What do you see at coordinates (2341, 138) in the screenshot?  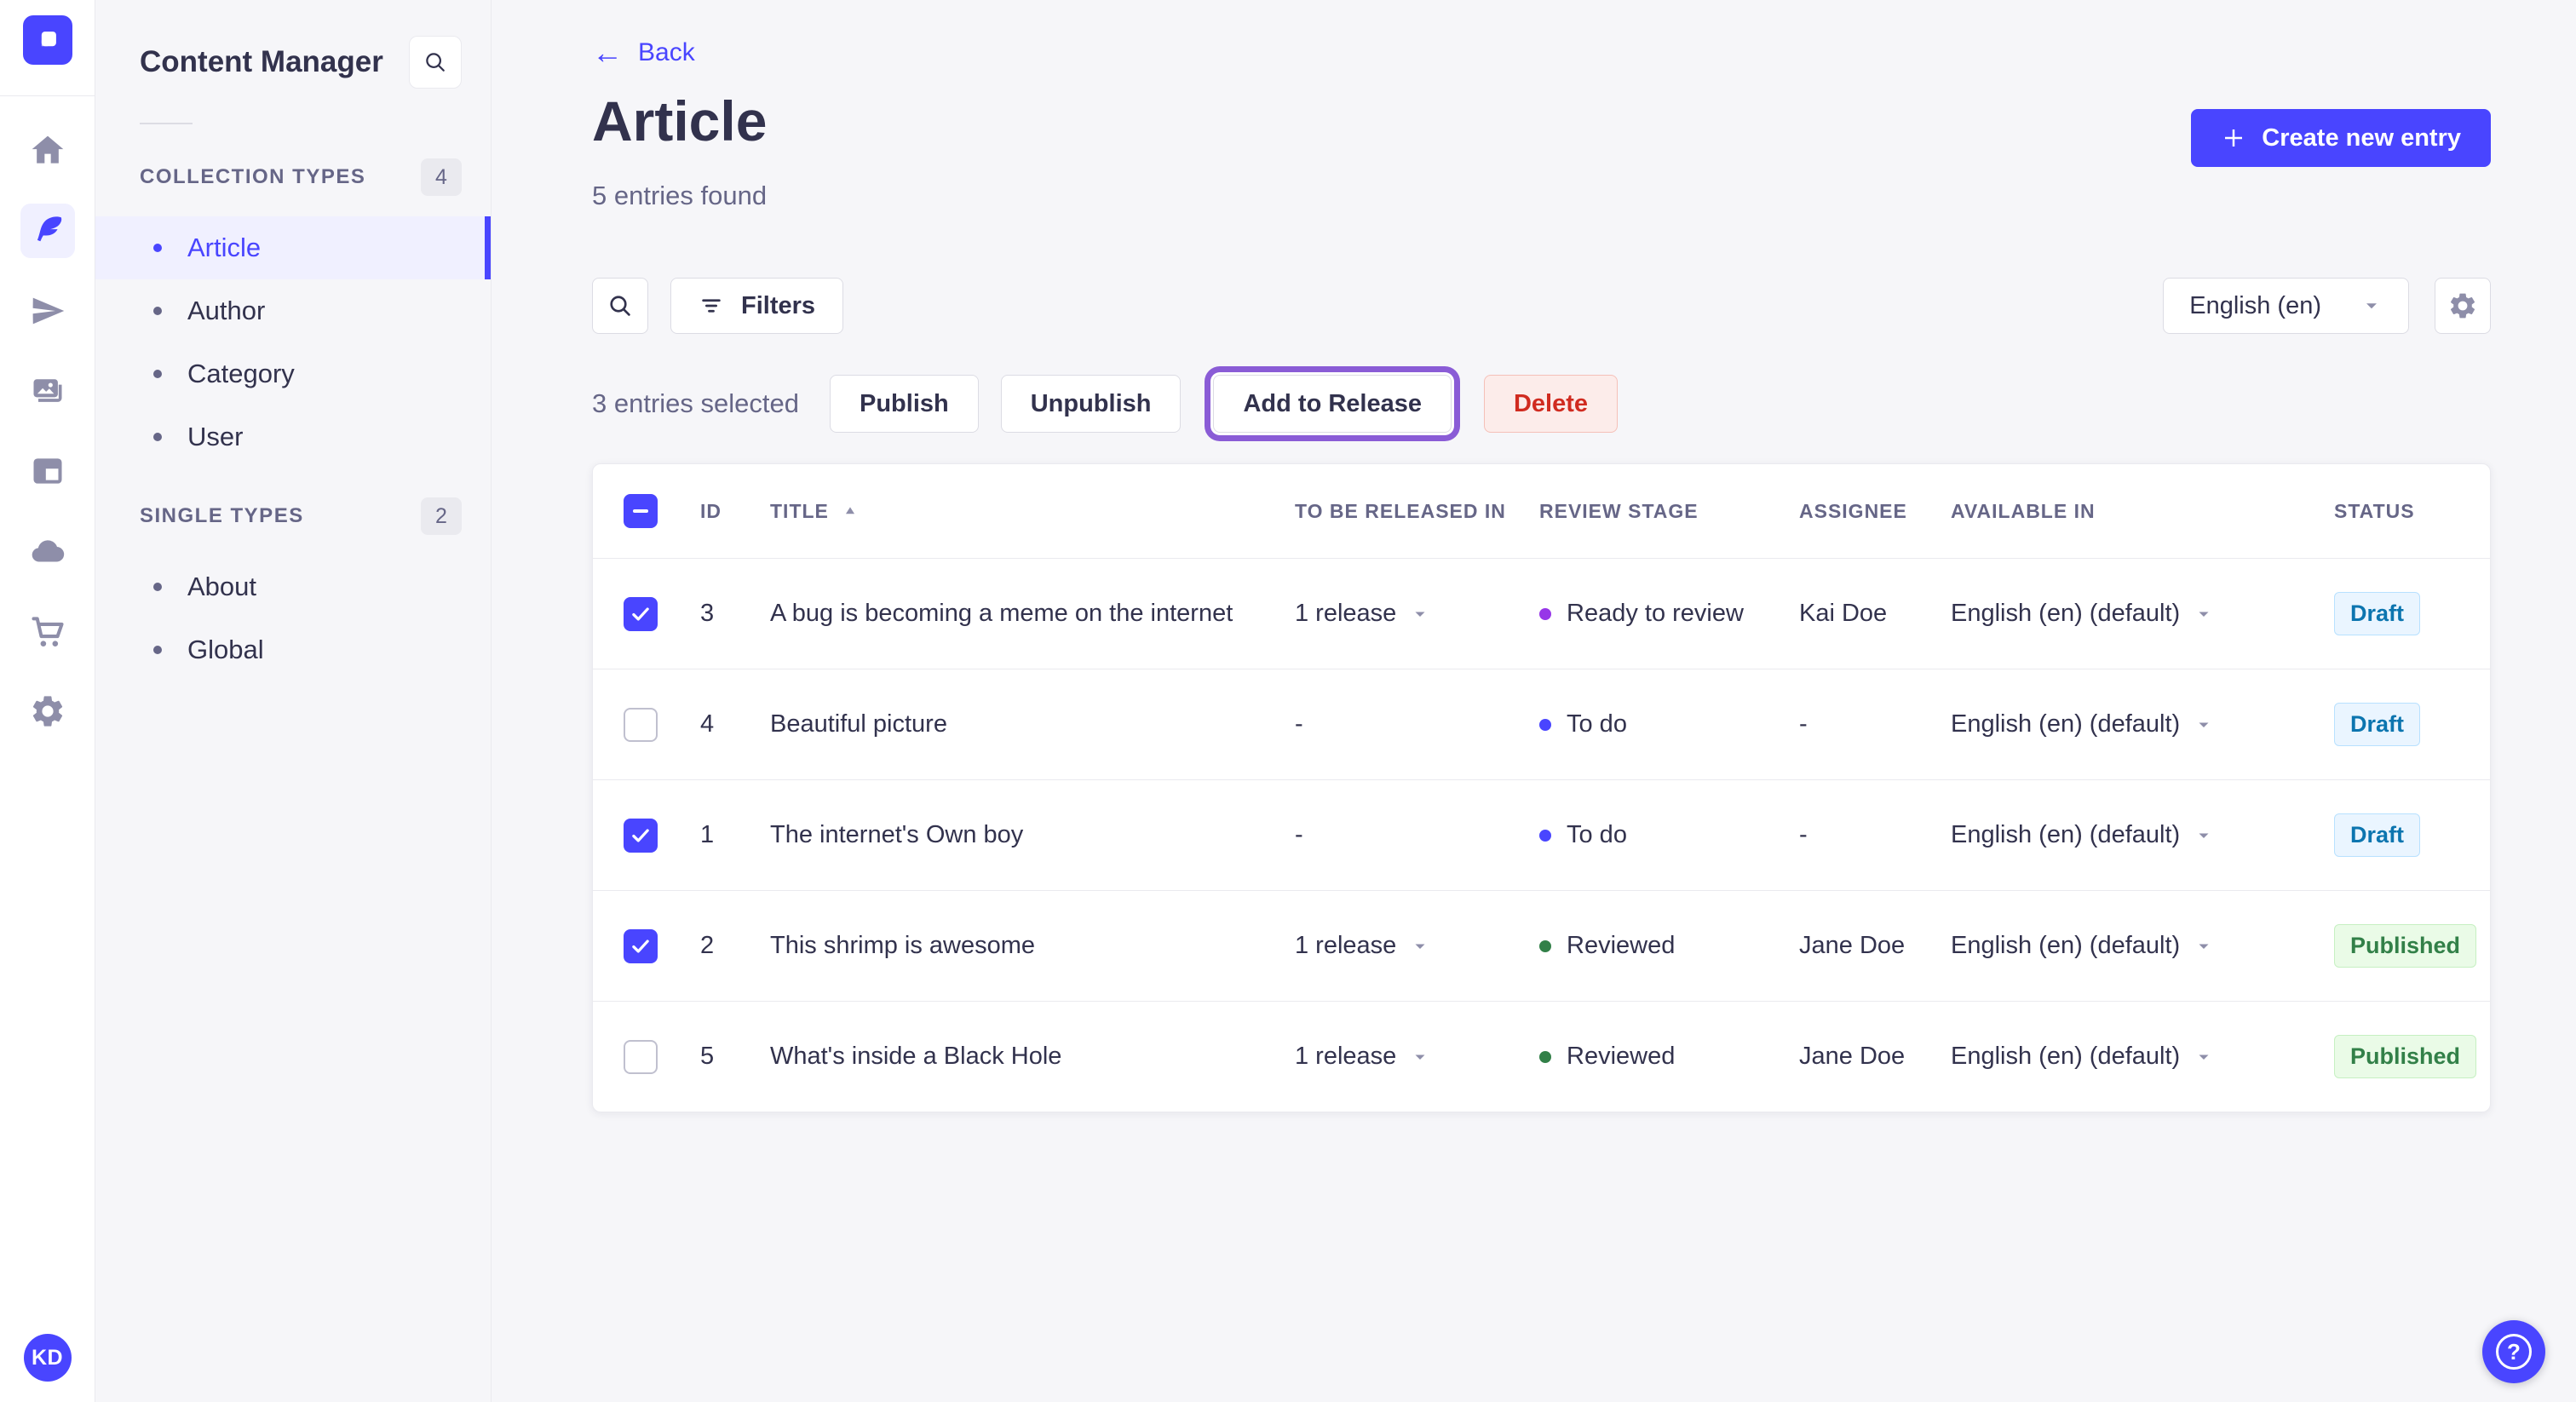 I see `create-new-entry-button: Create new entry` at bounding box center [2341, 138].